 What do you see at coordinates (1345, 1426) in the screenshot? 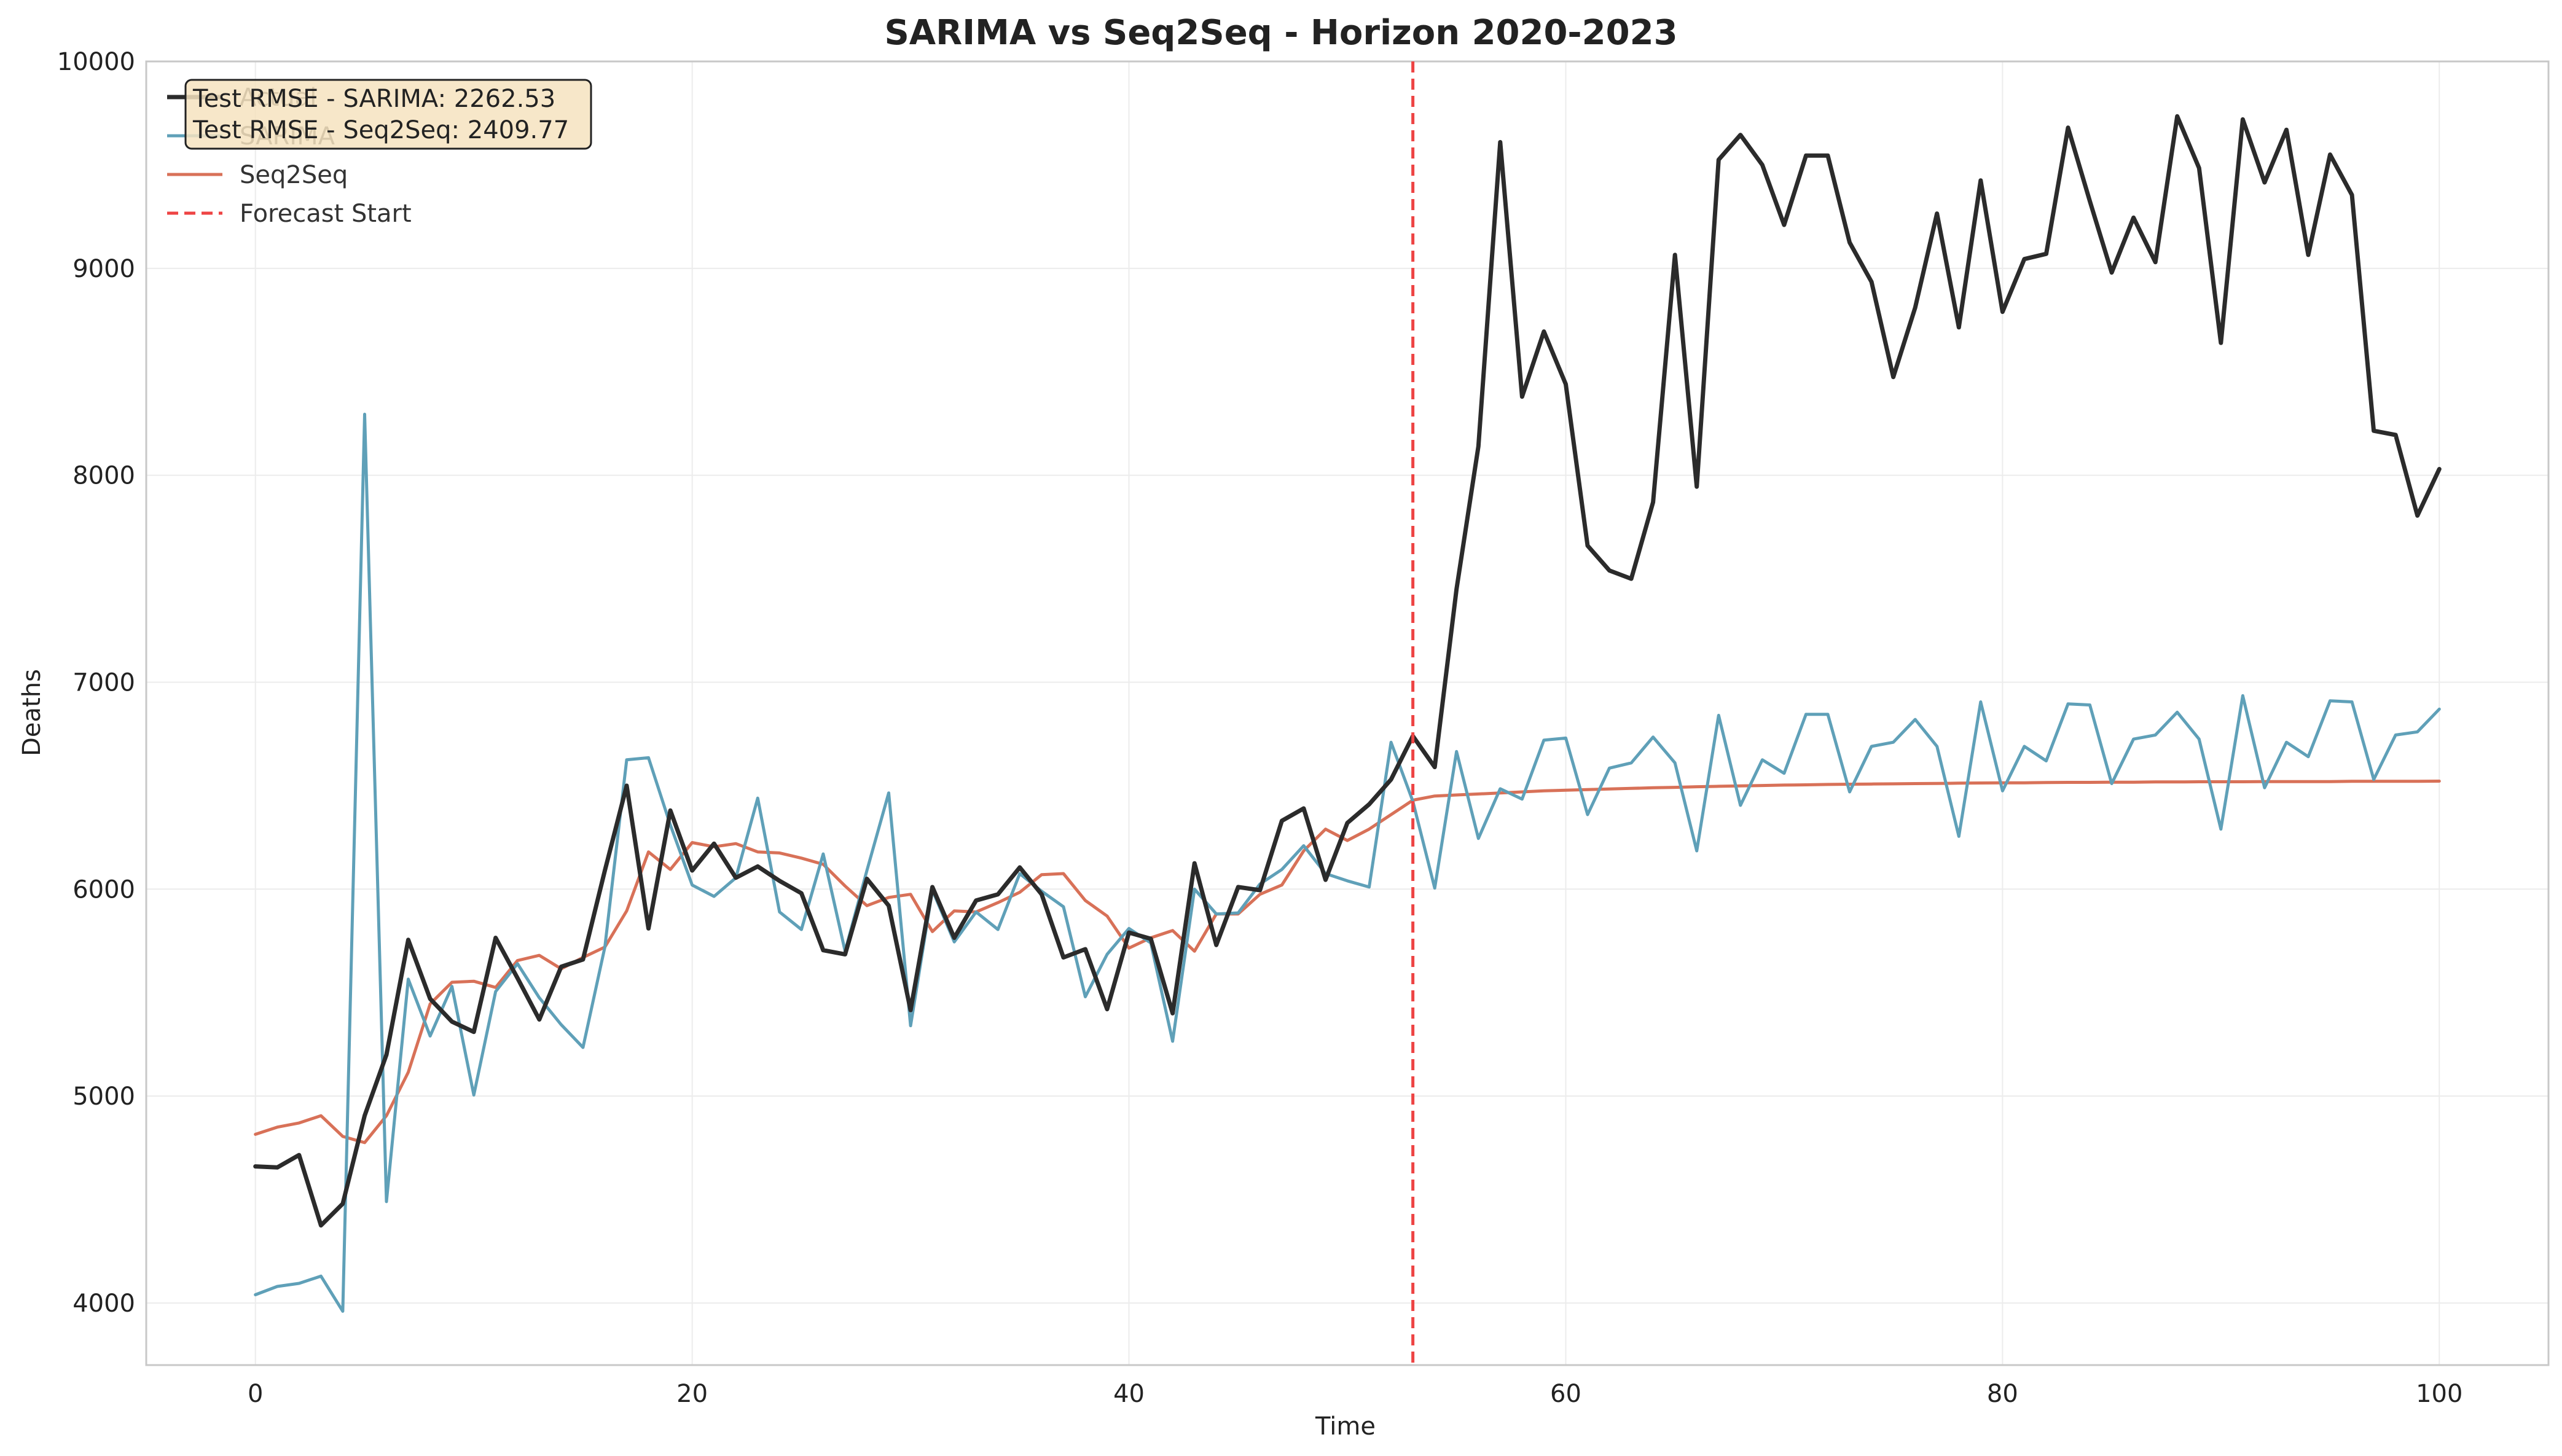
I see `x-axis-label: Time` at bounding box center [1345, 1426].